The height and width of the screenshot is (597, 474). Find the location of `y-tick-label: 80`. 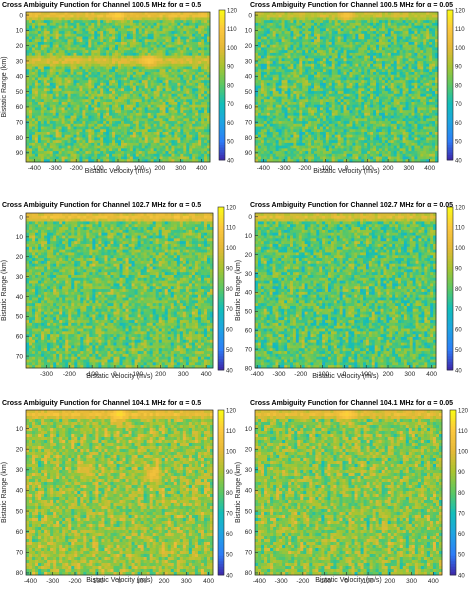

y-tick-label: 80 is located at coordinates (20, 138).